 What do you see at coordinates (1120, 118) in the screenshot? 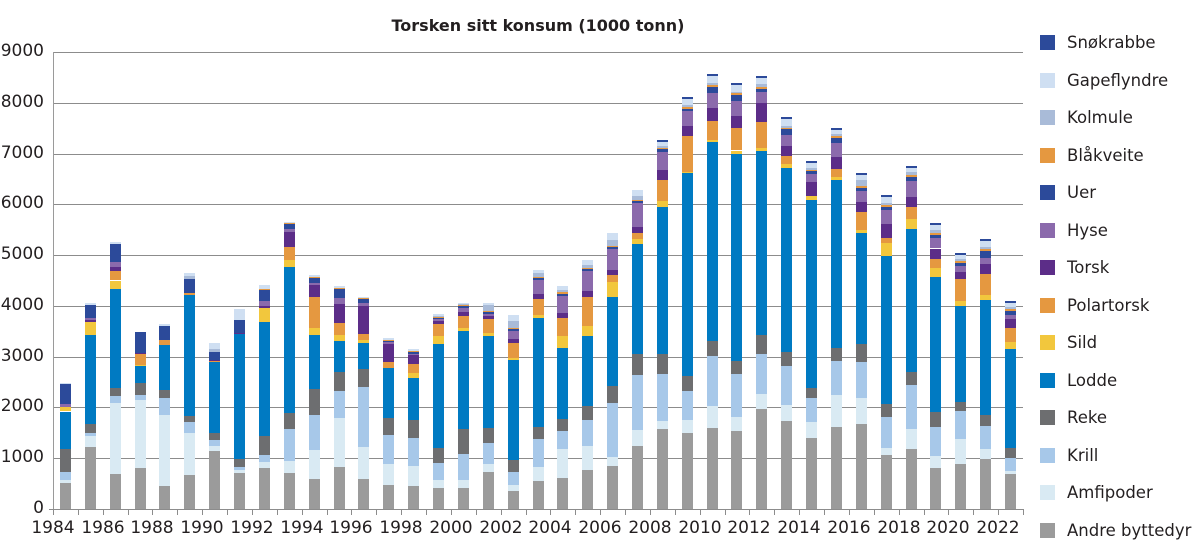
I see `legend-item: Kolmule` at bounding box center [1120, 118].